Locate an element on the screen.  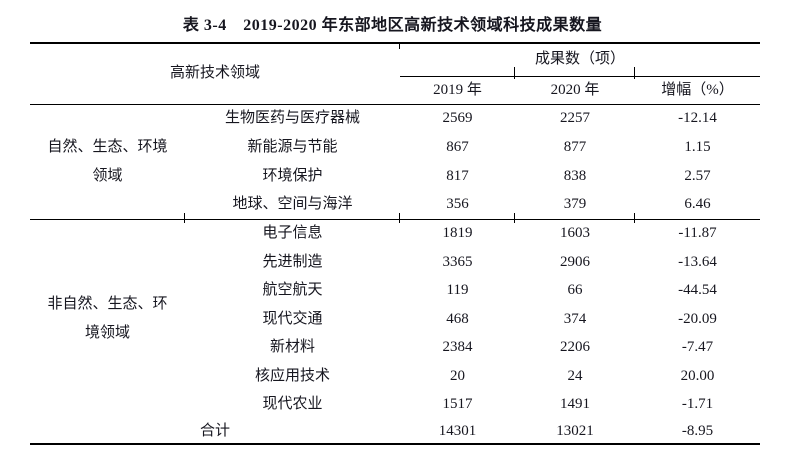
total-row: 合计 14301 13021 -8.95 is located at coordinates (395, 432).